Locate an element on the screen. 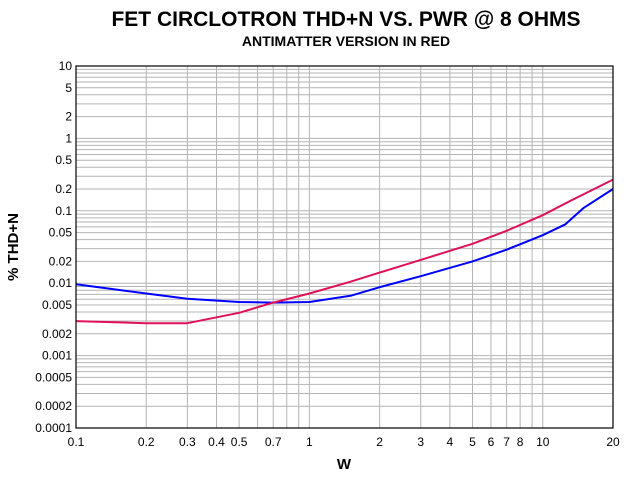  x-tick-label: 4 is located at coordinates (450, 442).